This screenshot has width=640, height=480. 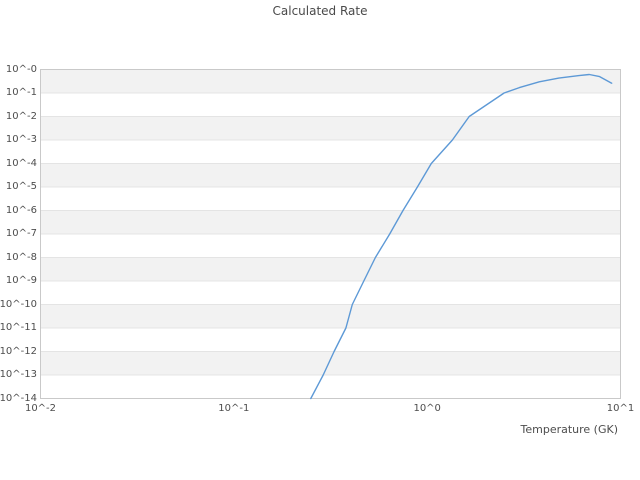 What do you see at coordinates (21, 69) in the screenshot?
I see `y-axis-tick-label: 10^-0` at bounding box center [21, 69].